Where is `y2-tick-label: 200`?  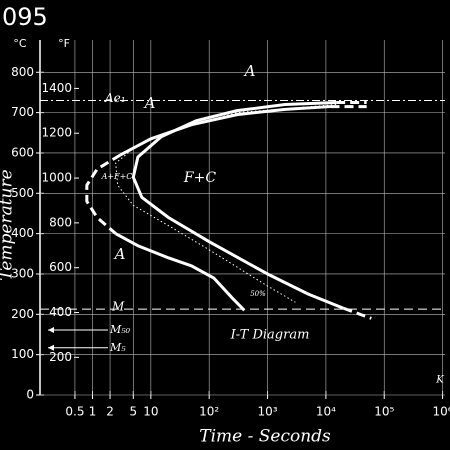
y2-tick-label: 200 is located at coordinates (60, 357).